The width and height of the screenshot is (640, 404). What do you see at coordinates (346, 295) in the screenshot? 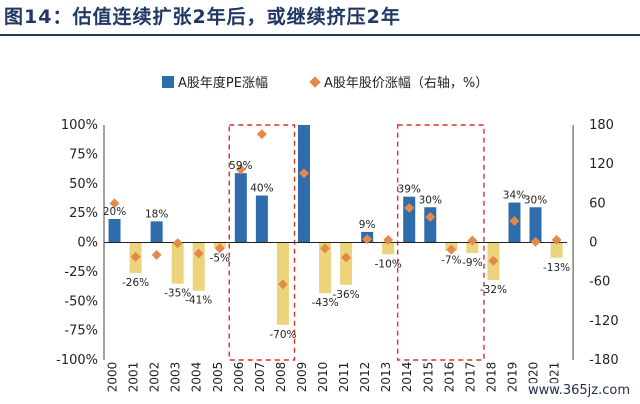
I see `bar-value-label-2011: -36%` at bounding box center [346, 295].